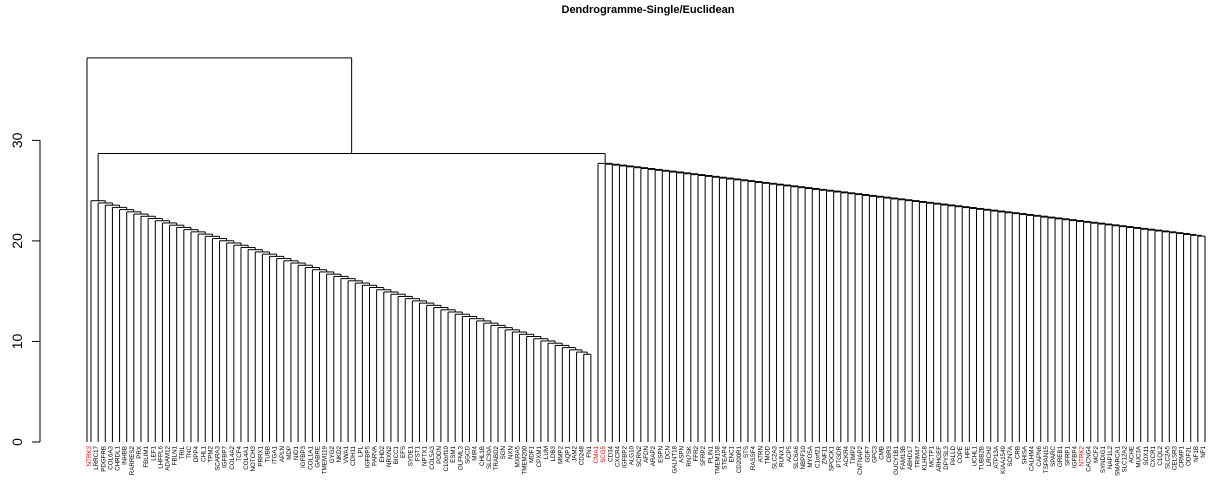 The width and height of the screenshot is (1221, 495). What do you see at coordinates (160, 456) in the screenshot?
I see `leaf-label: LHFPL6` at bounding box center [160, 456].